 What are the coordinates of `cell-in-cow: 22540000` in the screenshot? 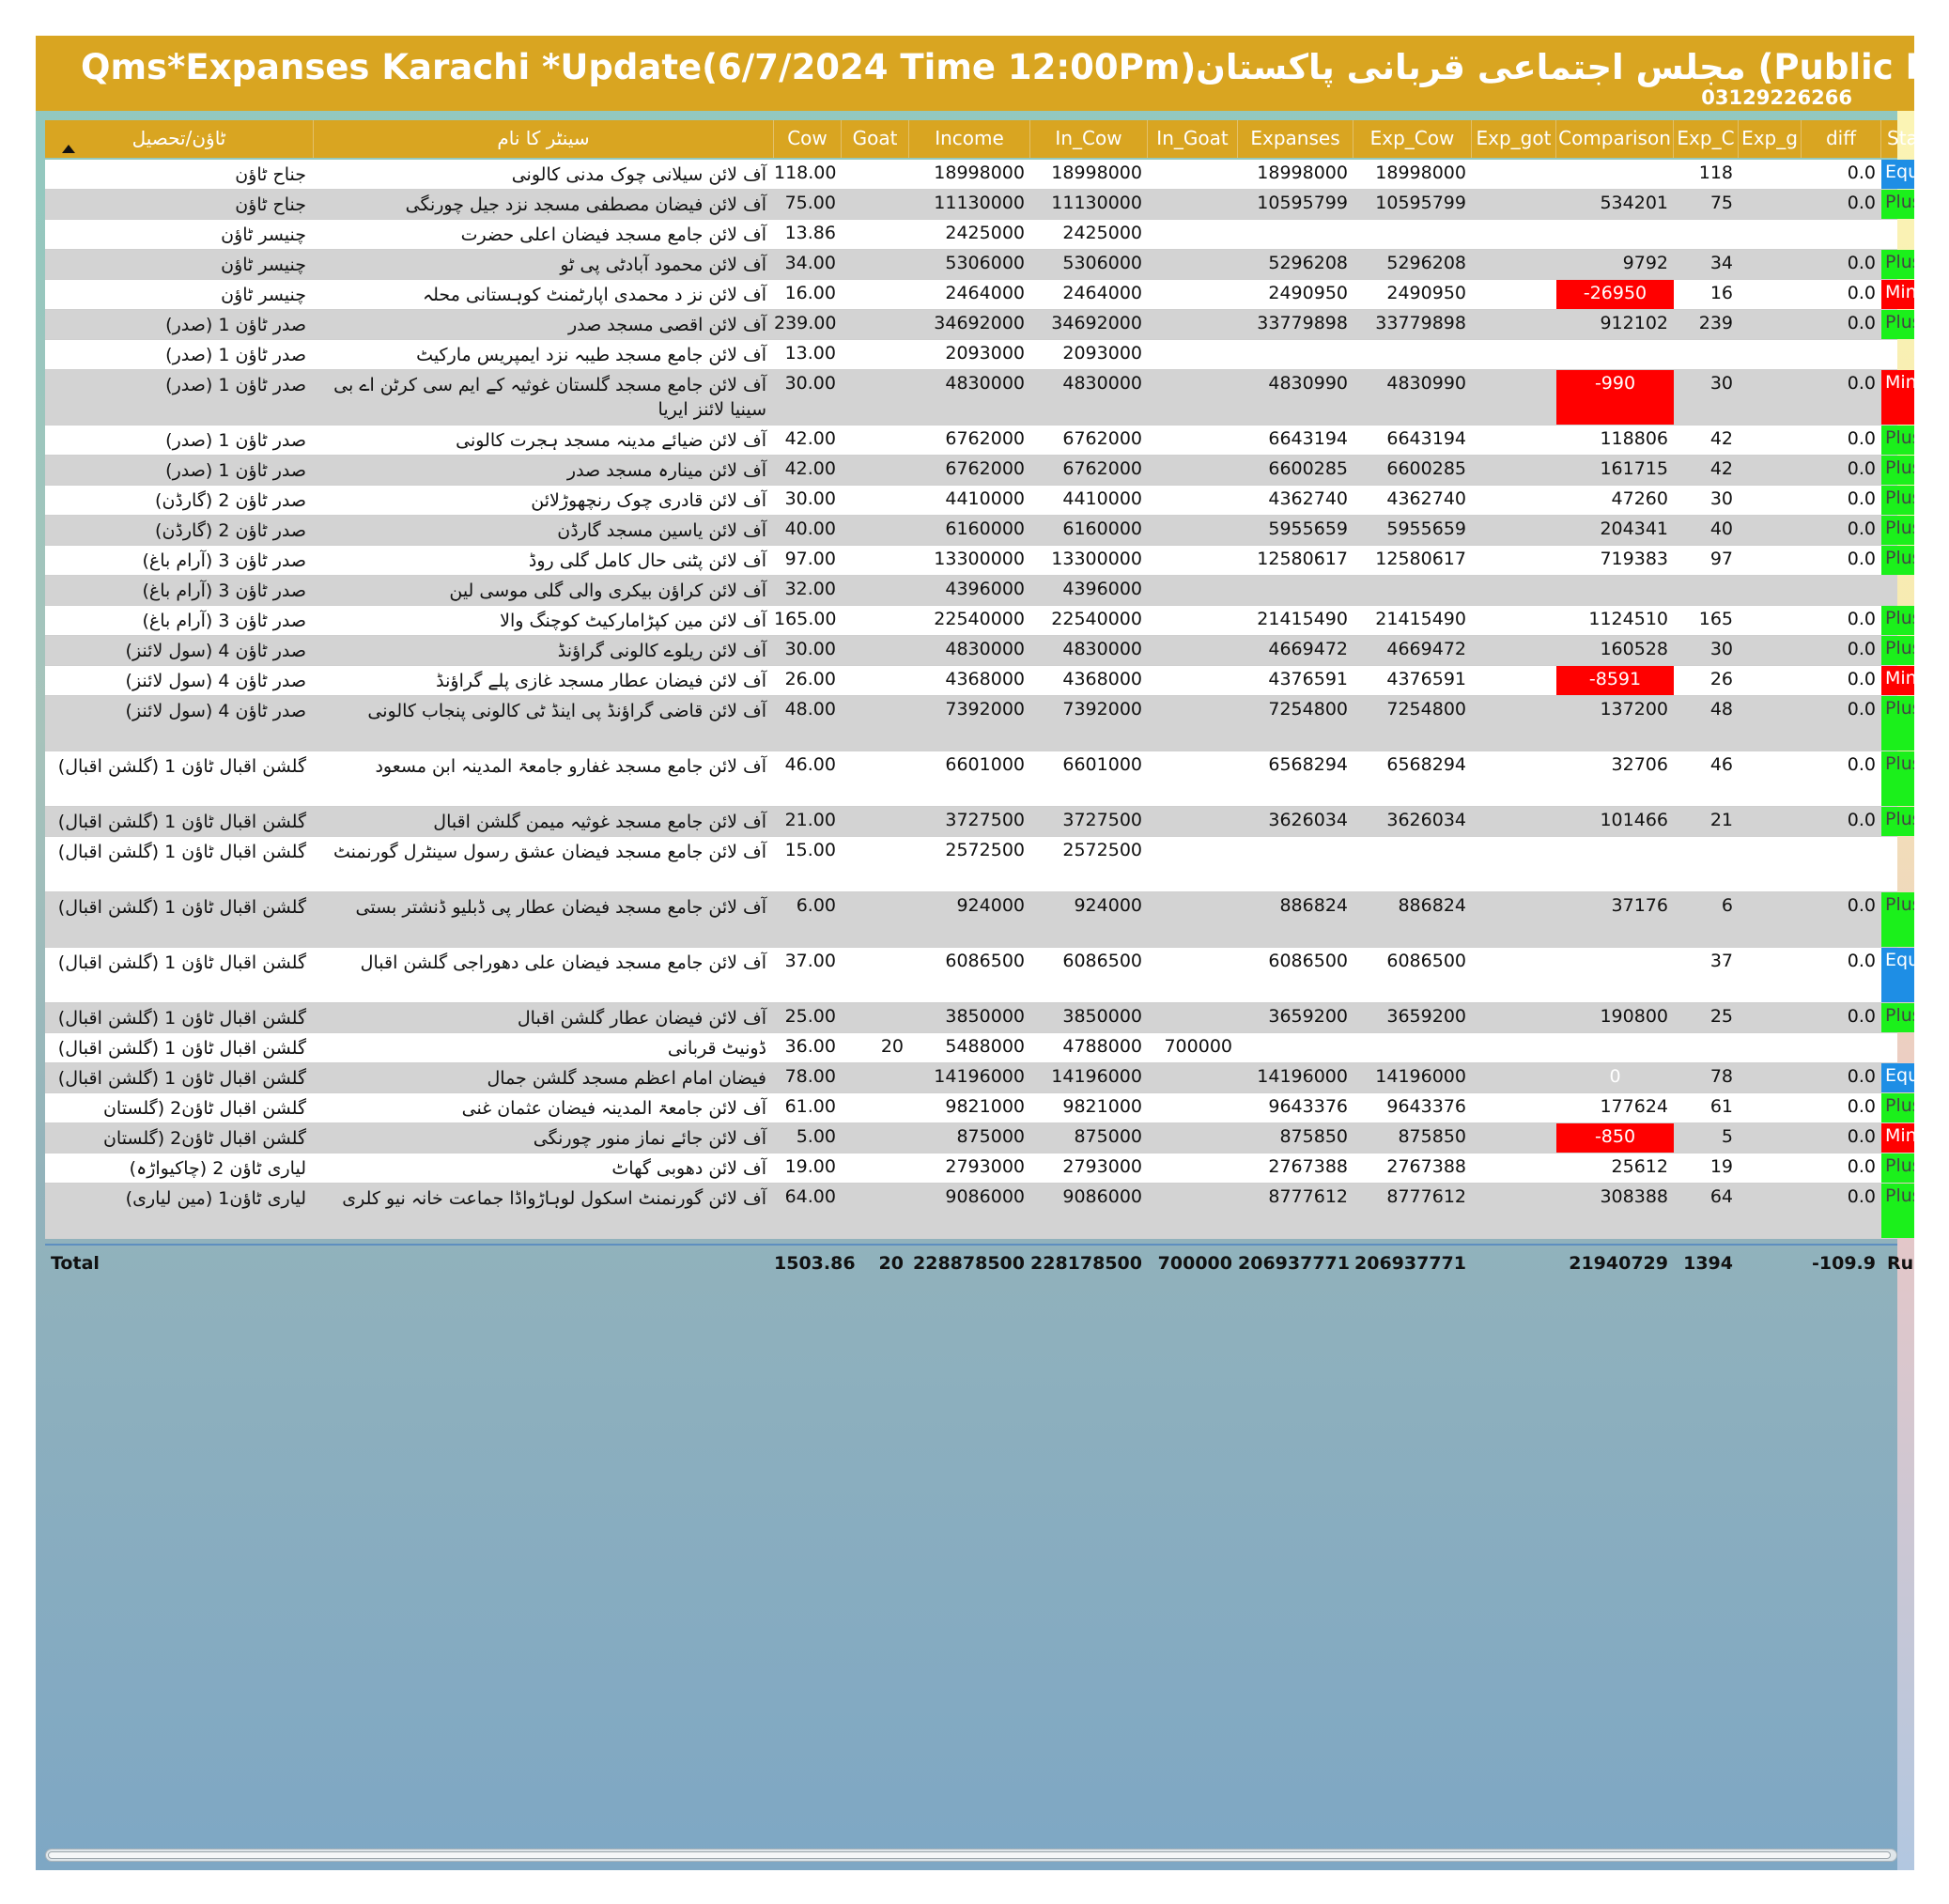 It's located at (1096, 619).